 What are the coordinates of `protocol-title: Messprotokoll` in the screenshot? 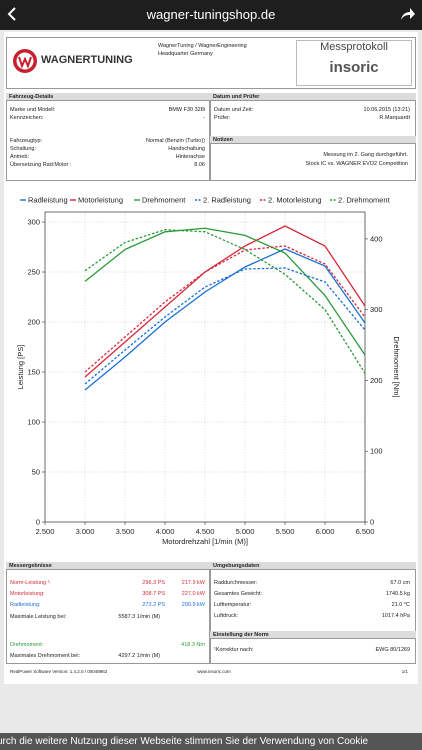 It's located at (354, 47).